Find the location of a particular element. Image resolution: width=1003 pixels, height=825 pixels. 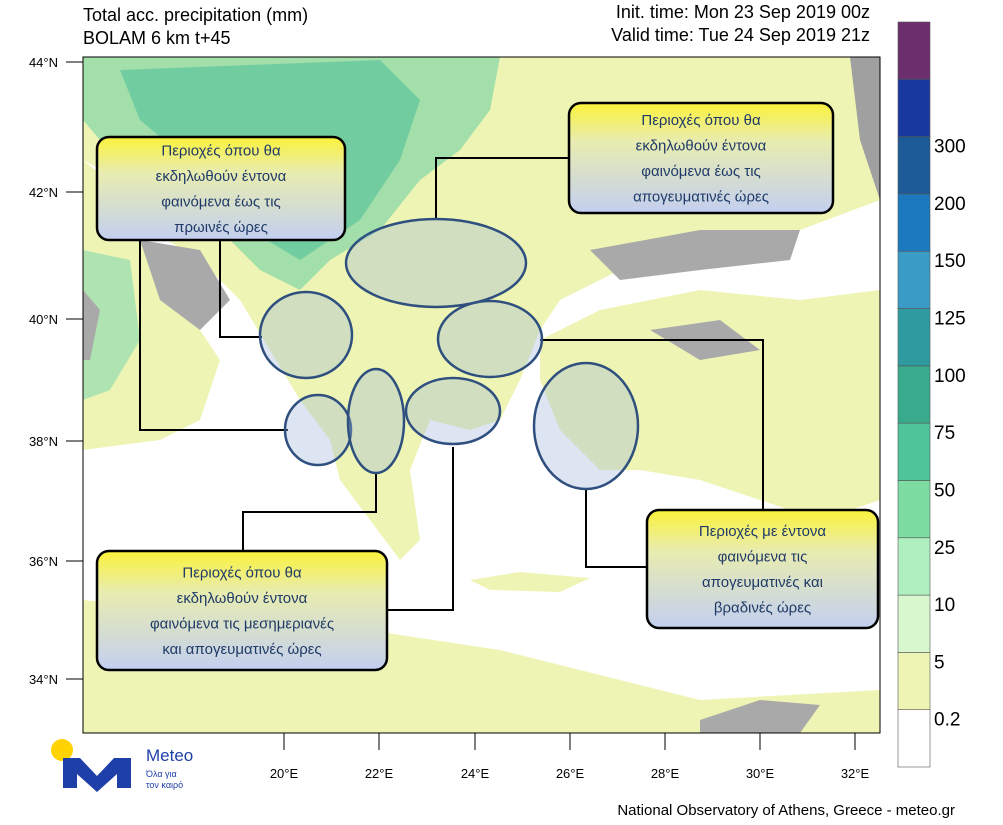

lon-label: 28°E is located at coordinates (665, 773).